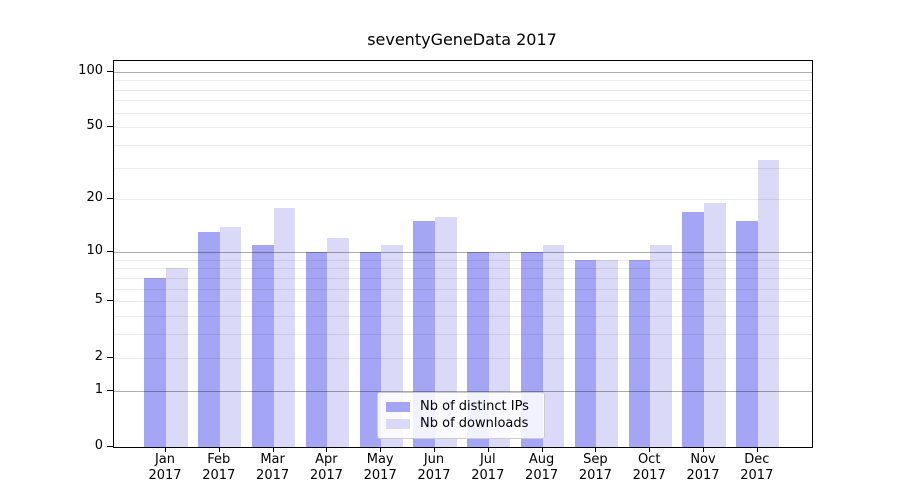 The height and width of the screenshot is (500, 900). Describe the element at coordinates (474, 406) in the screenshot. I see `legend-label: Nb of distinct IPs` at that location.